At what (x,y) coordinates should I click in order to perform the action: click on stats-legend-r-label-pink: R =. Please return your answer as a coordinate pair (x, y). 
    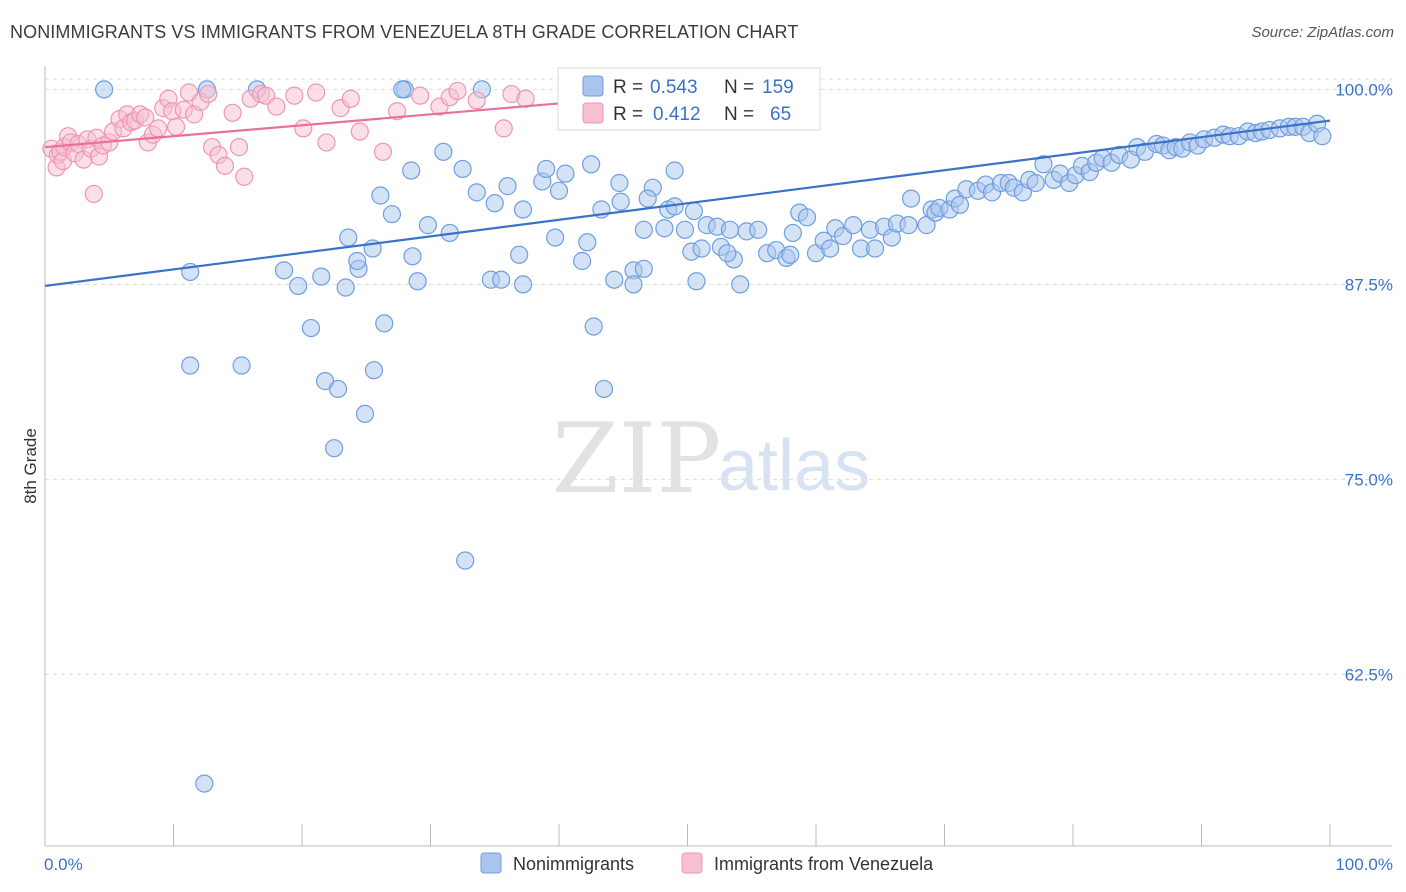
    Looking at the image, I should click on (628, 114).